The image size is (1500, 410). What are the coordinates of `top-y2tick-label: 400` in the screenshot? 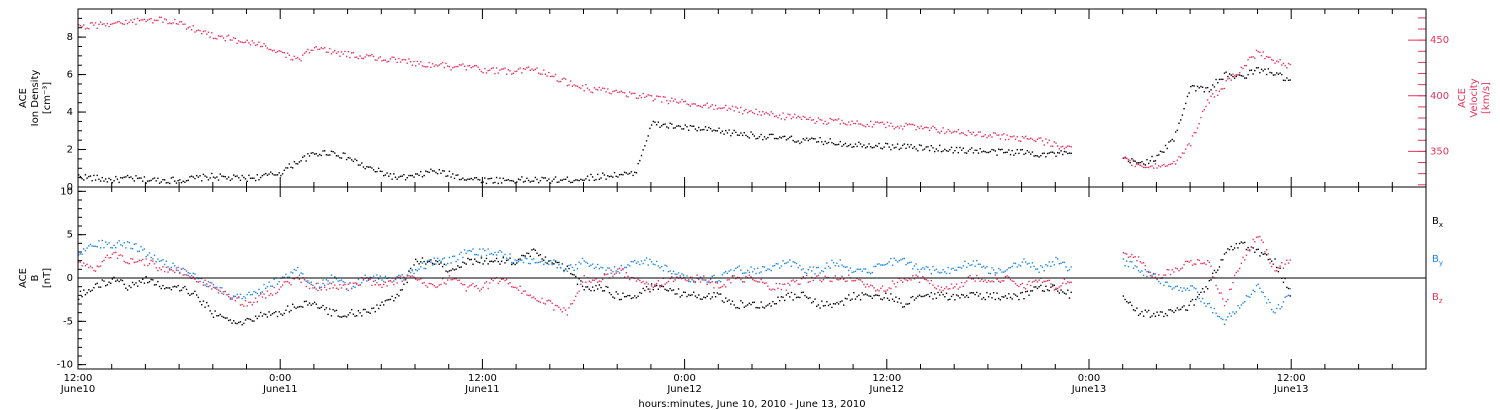 It's located at (1439, 96).